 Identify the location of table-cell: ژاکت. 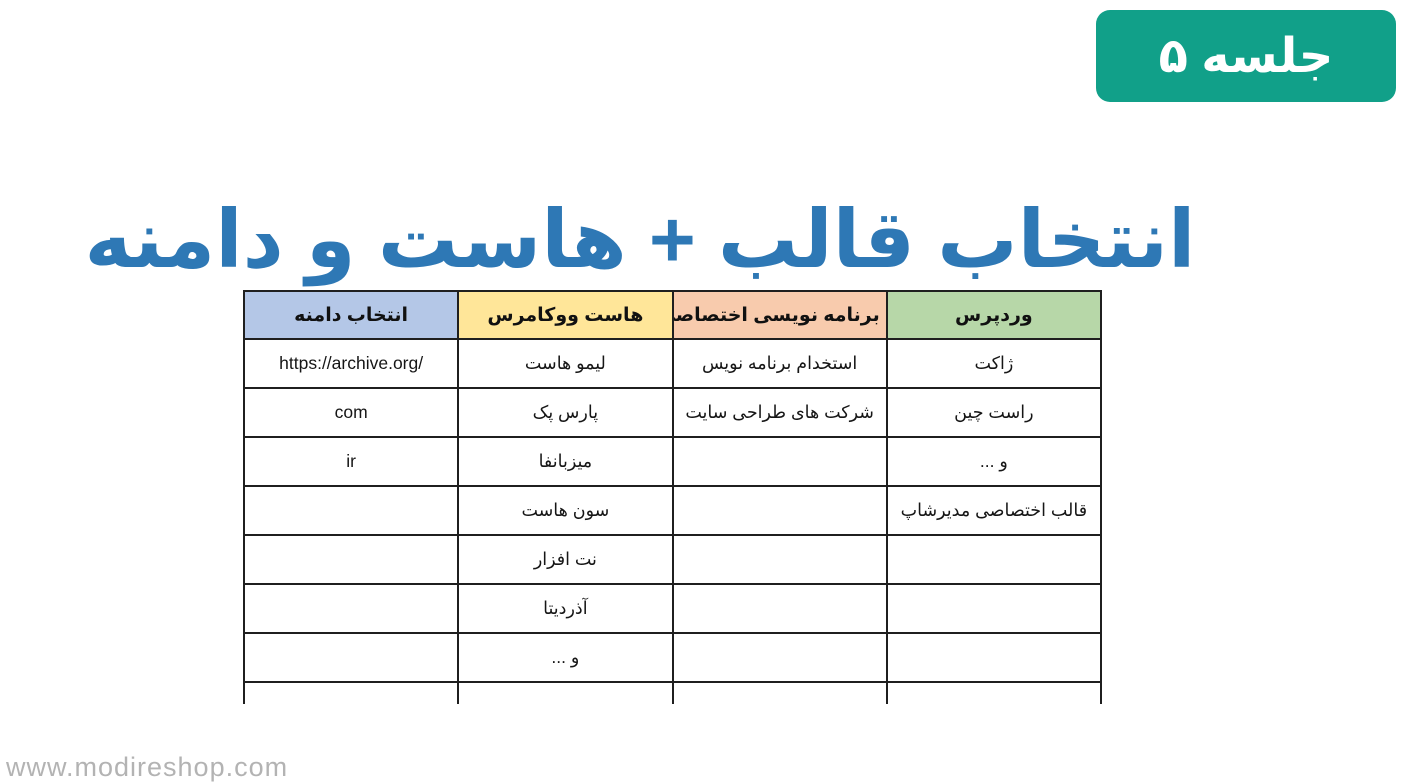
(994, 363).